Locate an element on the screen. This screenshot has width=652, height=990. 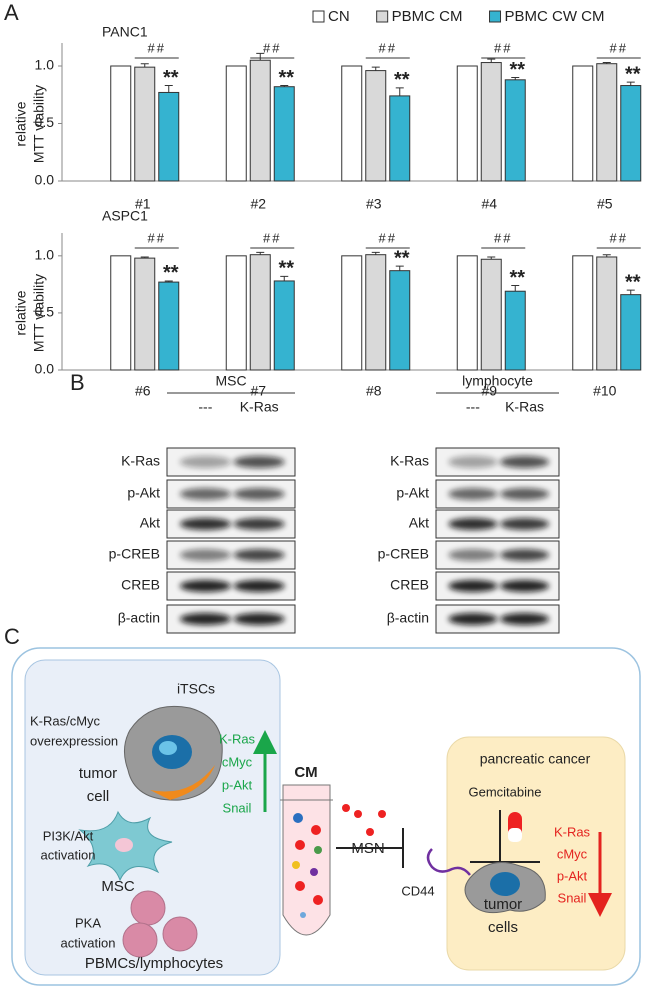
y-axis-label: MTT viability is located at coordinates (39, 313).